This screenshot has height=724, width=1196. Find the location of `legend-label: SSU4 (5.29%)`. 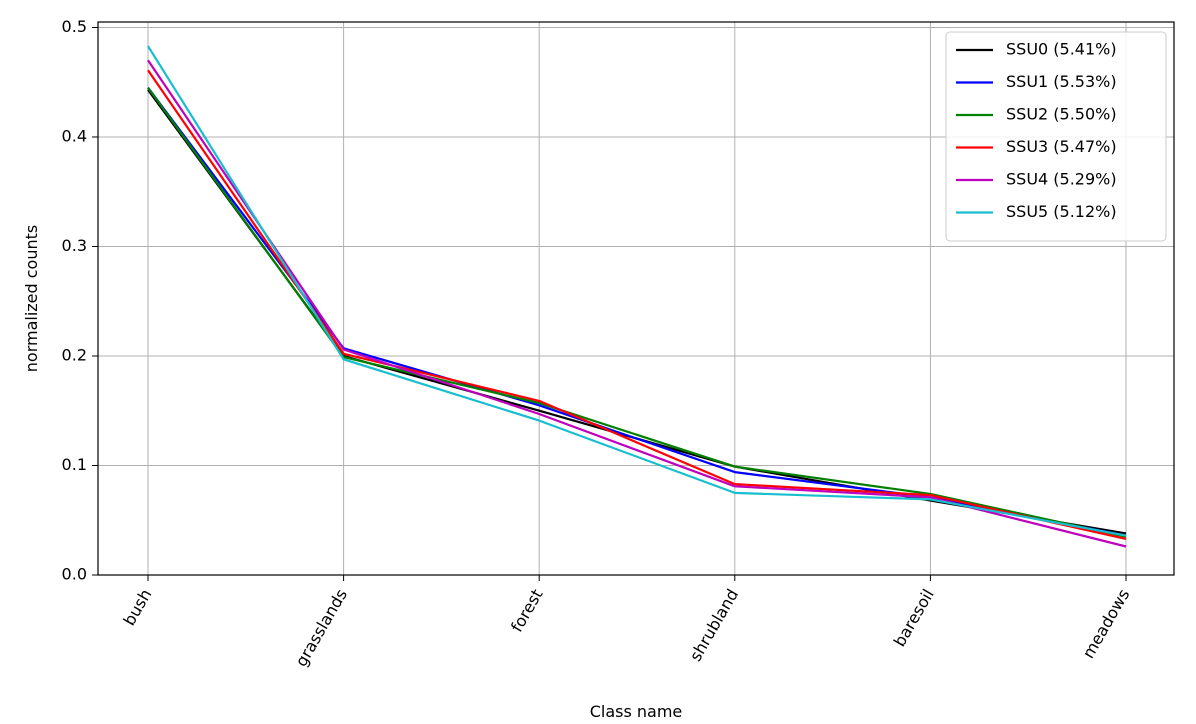

legend-label: SSU4 (5.29%) is located at coordinates (1061, 179).